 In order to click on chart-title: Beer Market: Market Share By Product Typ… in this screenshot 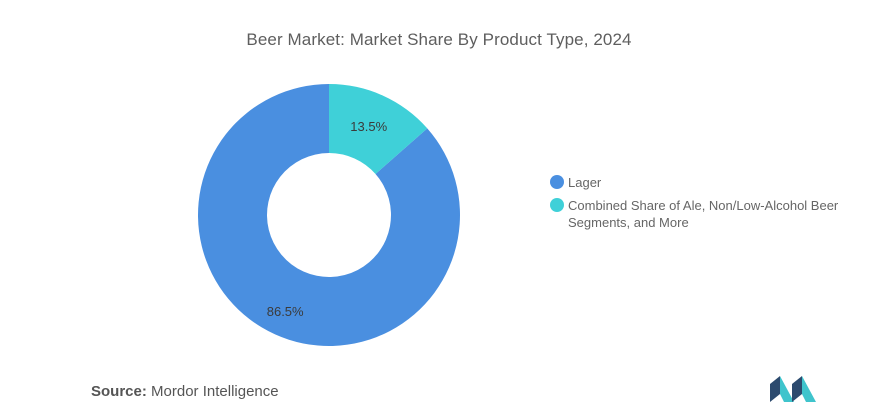, I will do `click(439, 39)`.